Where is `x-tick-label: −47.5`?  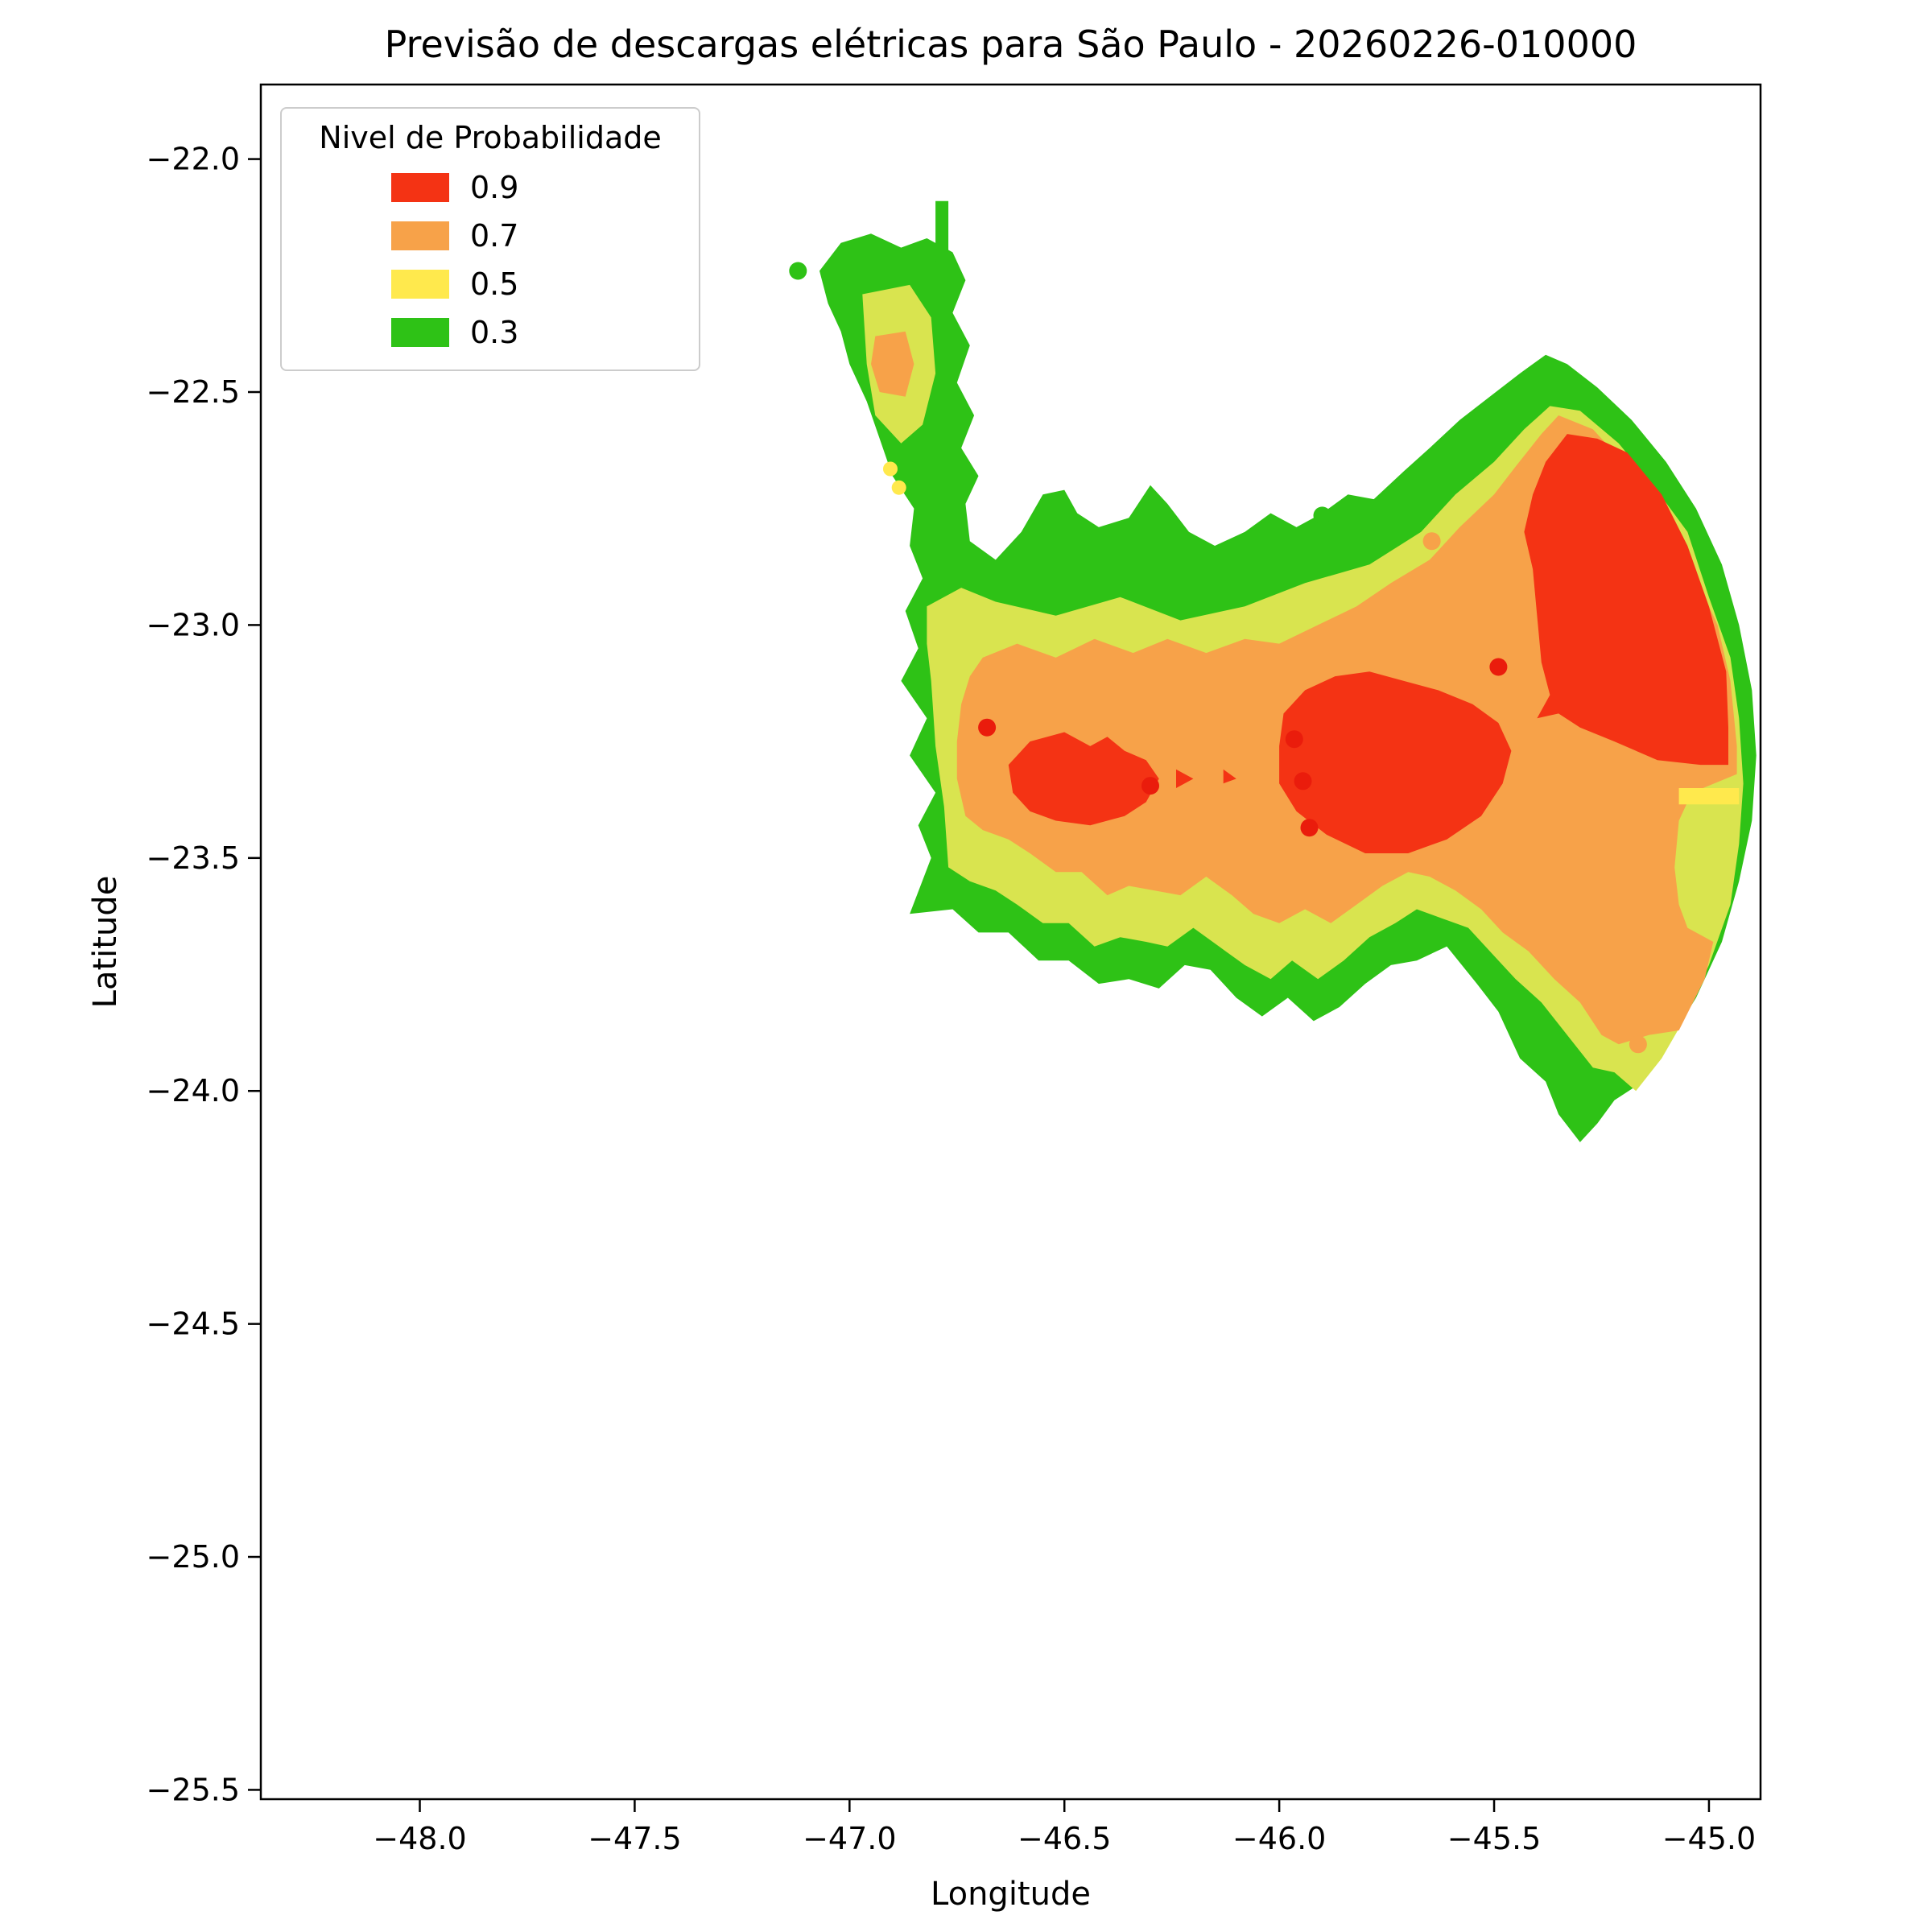 x-tick-label: −47.5 is located at coordinates (634, 1838).